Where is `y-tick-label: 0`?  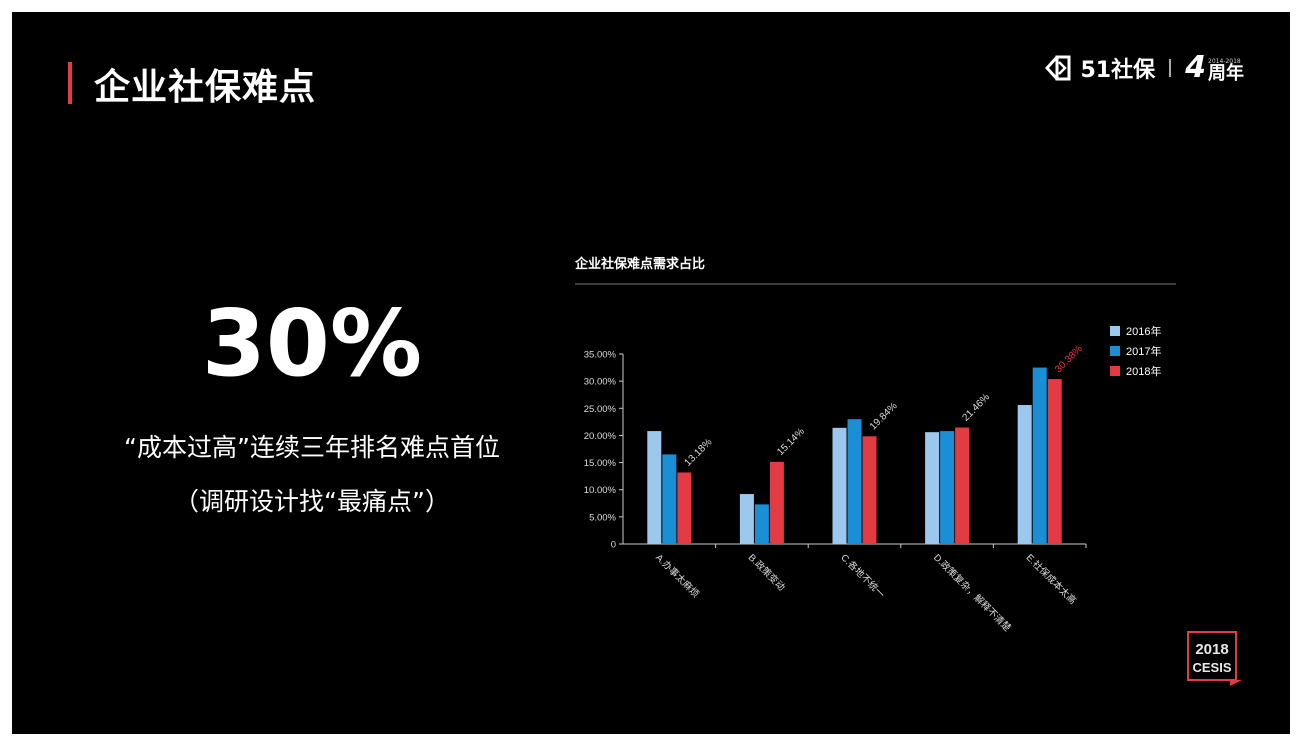
y-tick-label: 0 is located at coordinates (613, 545).